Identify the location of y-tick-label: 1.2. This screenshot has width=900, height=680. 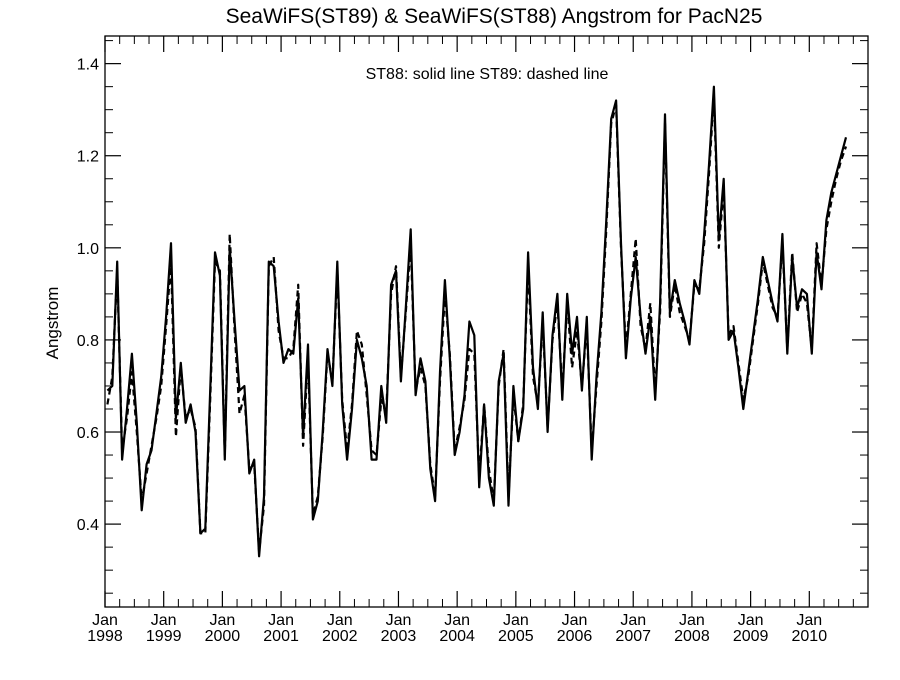
(88, 157).